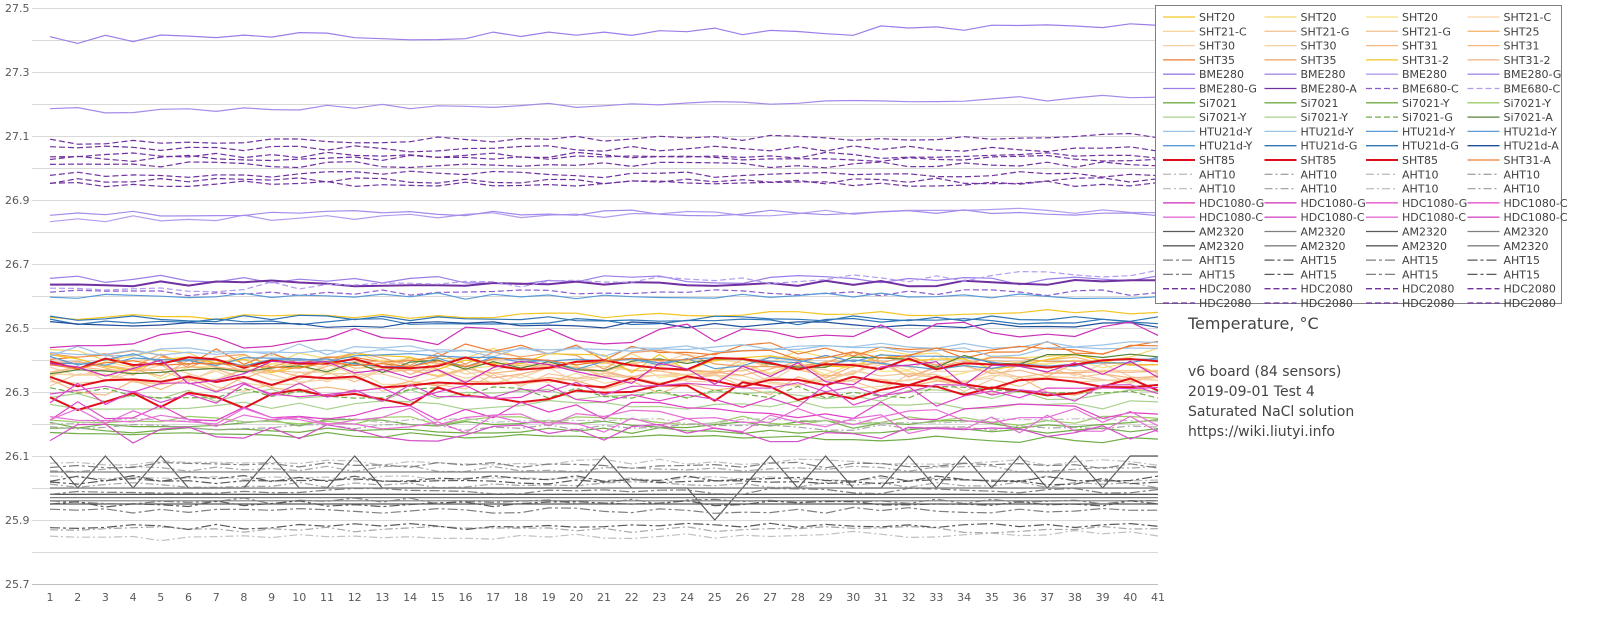 This screenshot has width=1604, height=623. Describe the element at coordinates (17, 584) in the screenshot. I see `y-tick-label: 25.7` at that location.